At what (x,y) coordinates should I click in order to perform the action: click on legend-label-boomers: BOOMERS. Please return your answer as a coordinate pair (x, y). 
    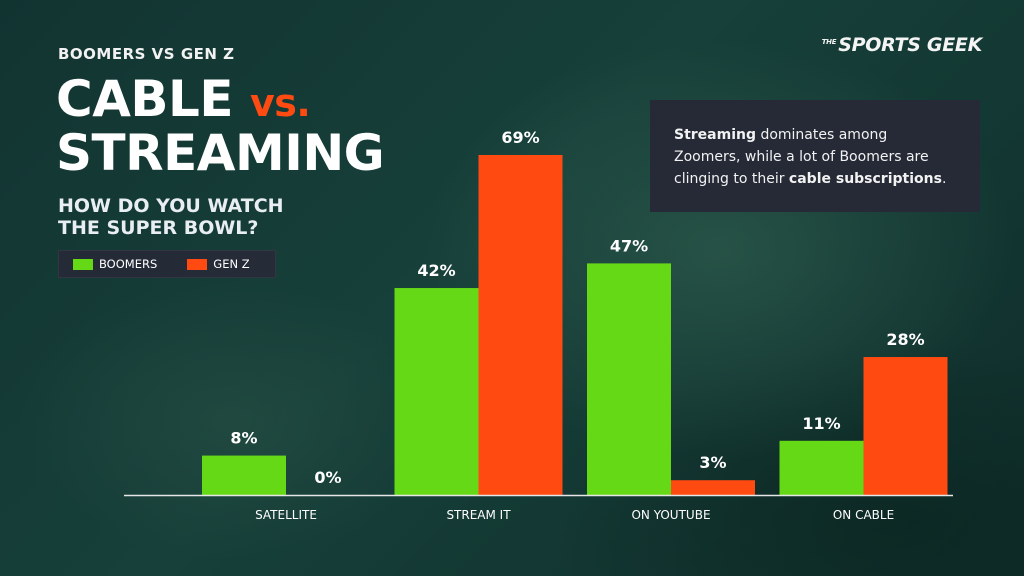
    Looking at the image, I should click on (128, 264).